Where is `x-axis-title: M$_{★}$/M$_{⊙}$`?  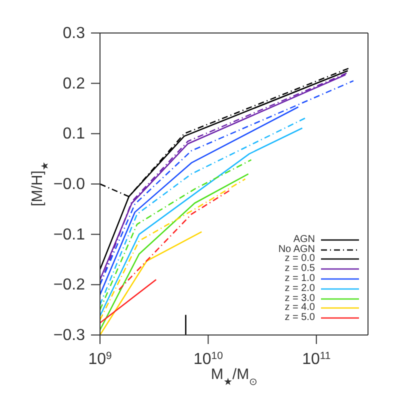 x-axis-title: M$_{★}$/M$_{⊙}$ is located at coordinates (234, 377).